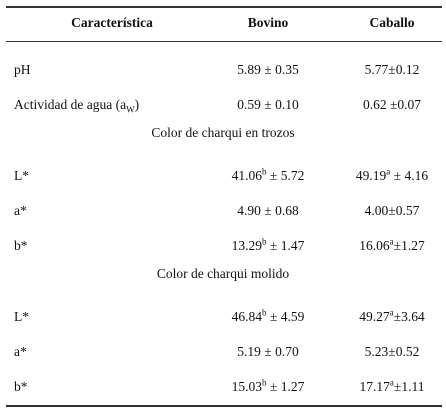 The image size is (446, 414). What do you see at coordinates (247, 175) in the screenshot?
I see `text-part: 41.06` at bounding box center [247, 175].